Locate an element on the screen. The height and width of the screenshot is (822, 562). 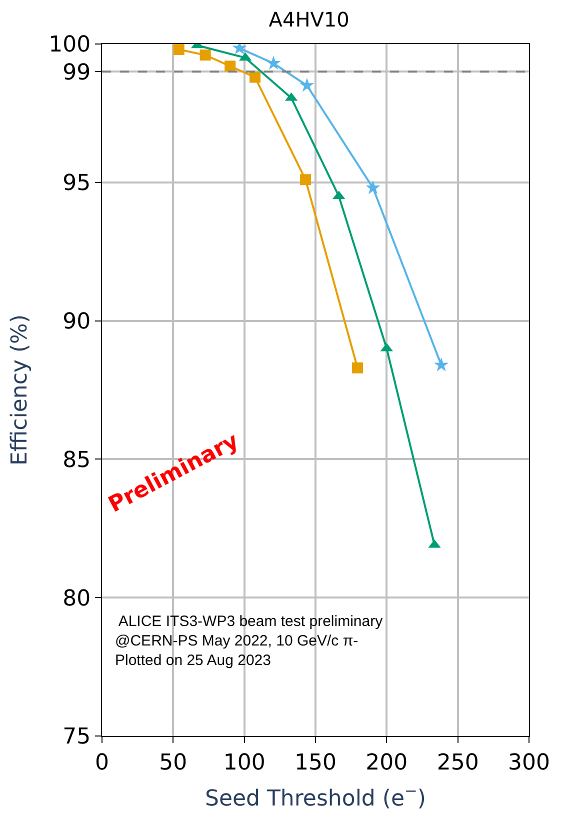
x-tick-label: 150 is located at coordinates (315, 763).